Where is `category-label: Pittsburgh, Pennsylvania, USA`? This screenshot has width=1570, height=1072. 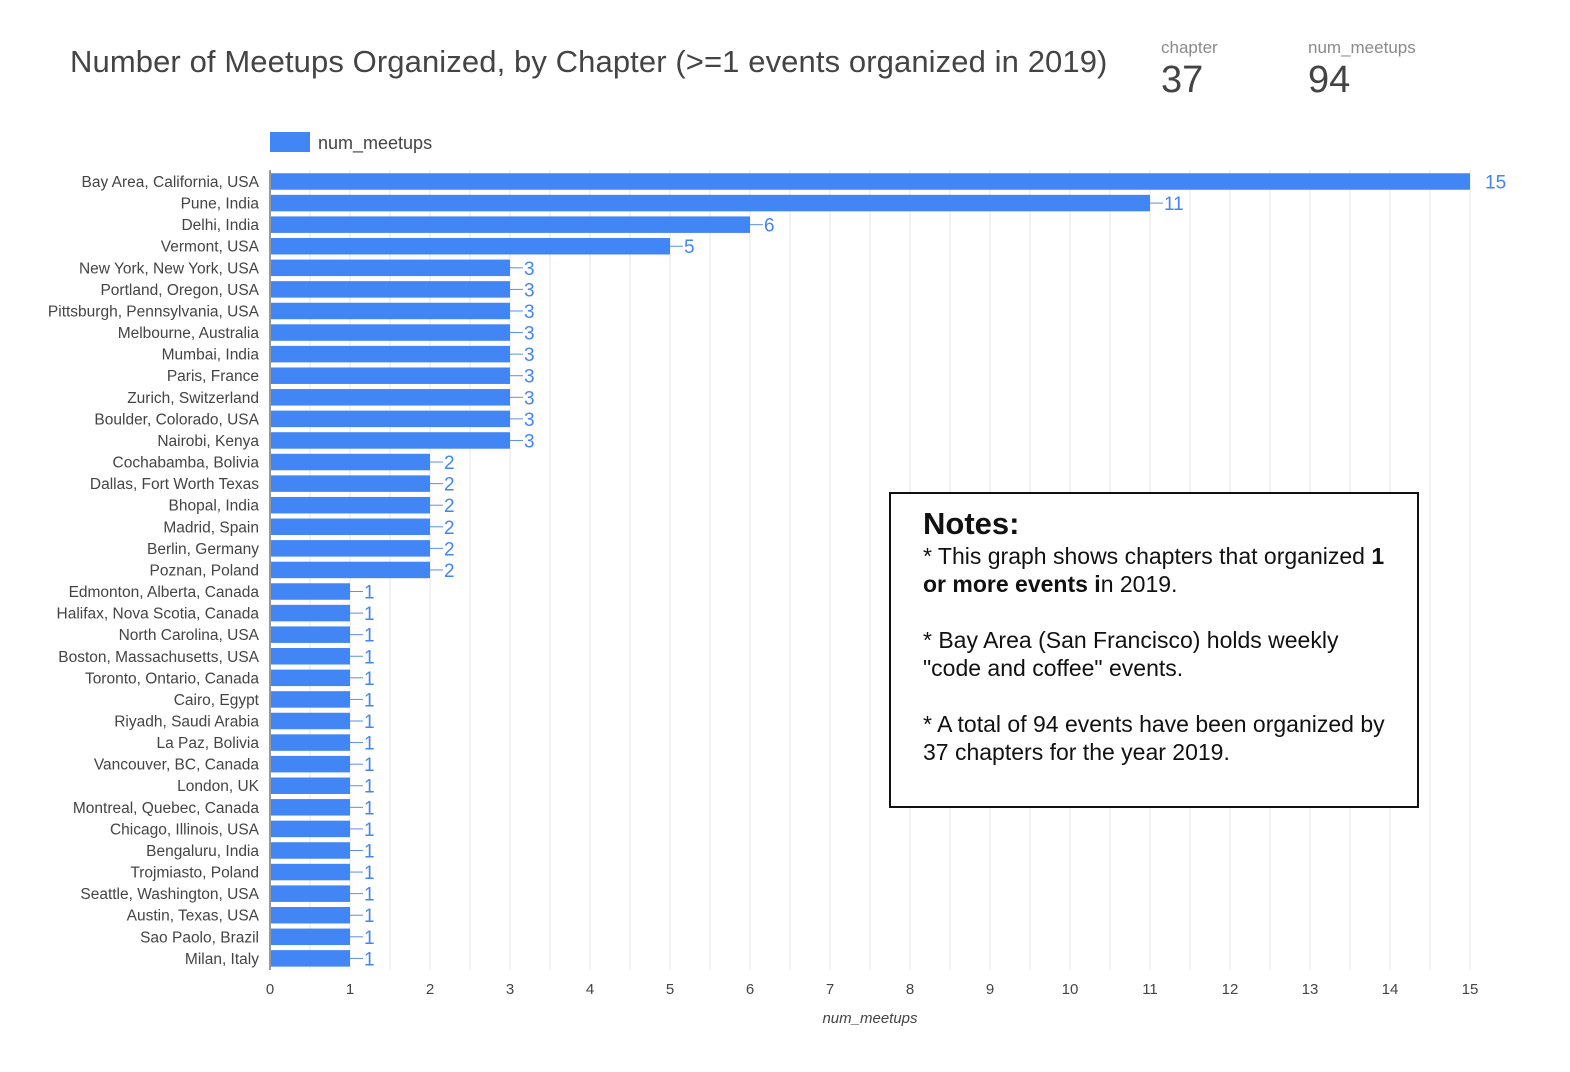
category-label: Pittsburgh, Pennsylvania, USA is located at coordinates (154, 311).